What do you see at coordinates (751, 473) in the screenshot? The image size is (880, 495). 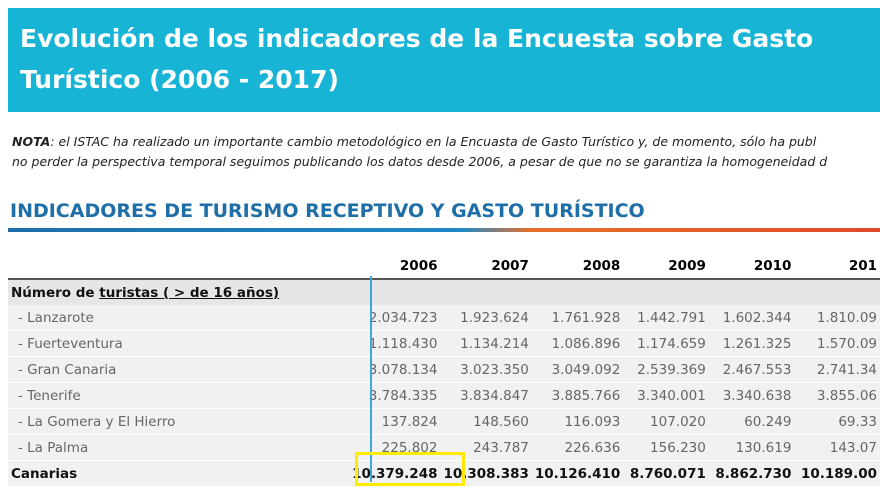 I see `cell: 8.862.730` at bounding box center [751, 473].